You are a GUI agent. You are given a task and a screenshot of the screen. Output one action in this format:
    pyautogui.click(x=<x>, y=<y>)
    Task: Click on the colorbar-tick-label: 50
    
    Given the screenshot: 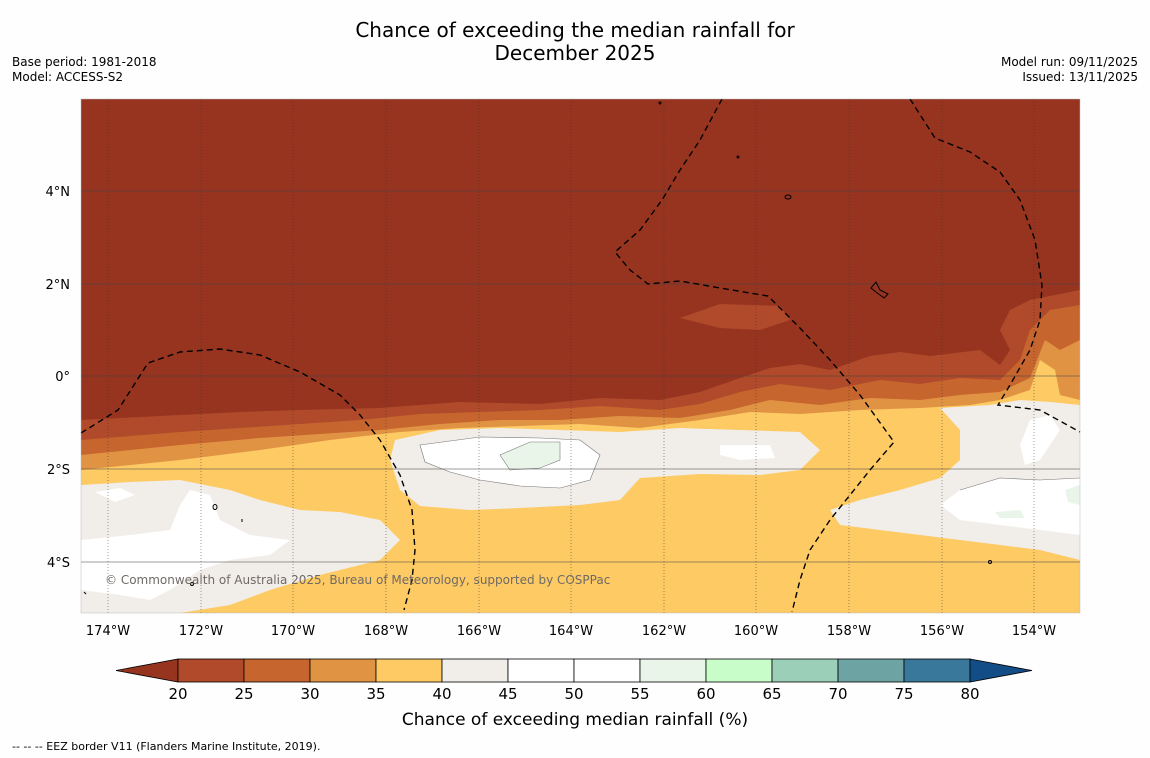 What is the action you would take?
    pyautogui.click(x=573, y=694)
    